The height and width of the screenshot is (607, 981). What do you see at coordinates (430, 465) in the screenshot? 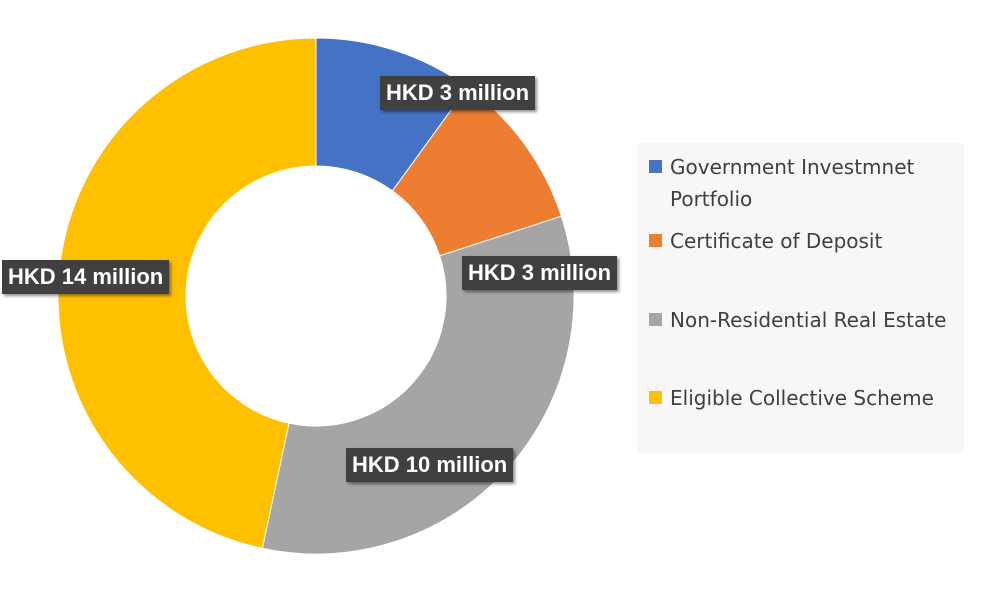
I see `data-label-non-residential-real-estate: HKD 10 million` at bounding box center [430, 465].